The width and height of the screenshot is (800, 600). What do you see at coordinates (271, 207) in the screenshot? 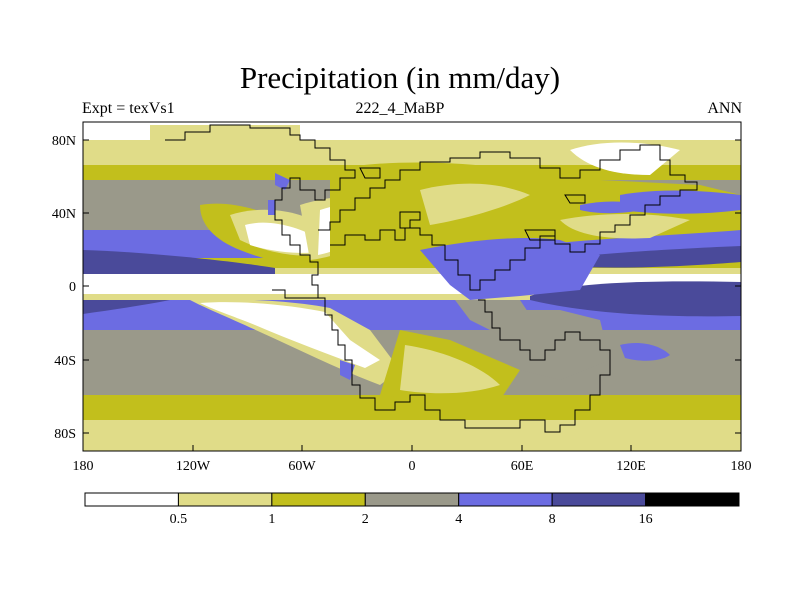
I see `patch-west-blue` at bounding box center [271, 207].